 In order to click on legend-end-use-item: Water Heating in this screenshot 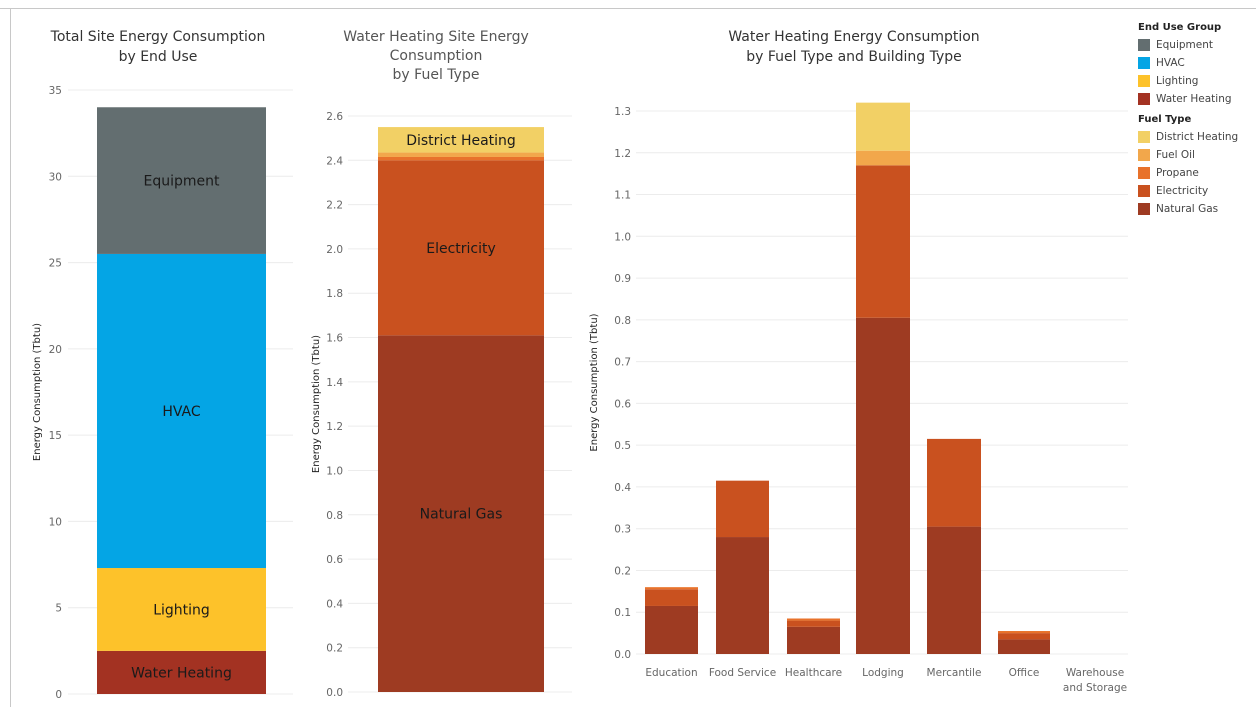, I will do `click(1197, 99)`.